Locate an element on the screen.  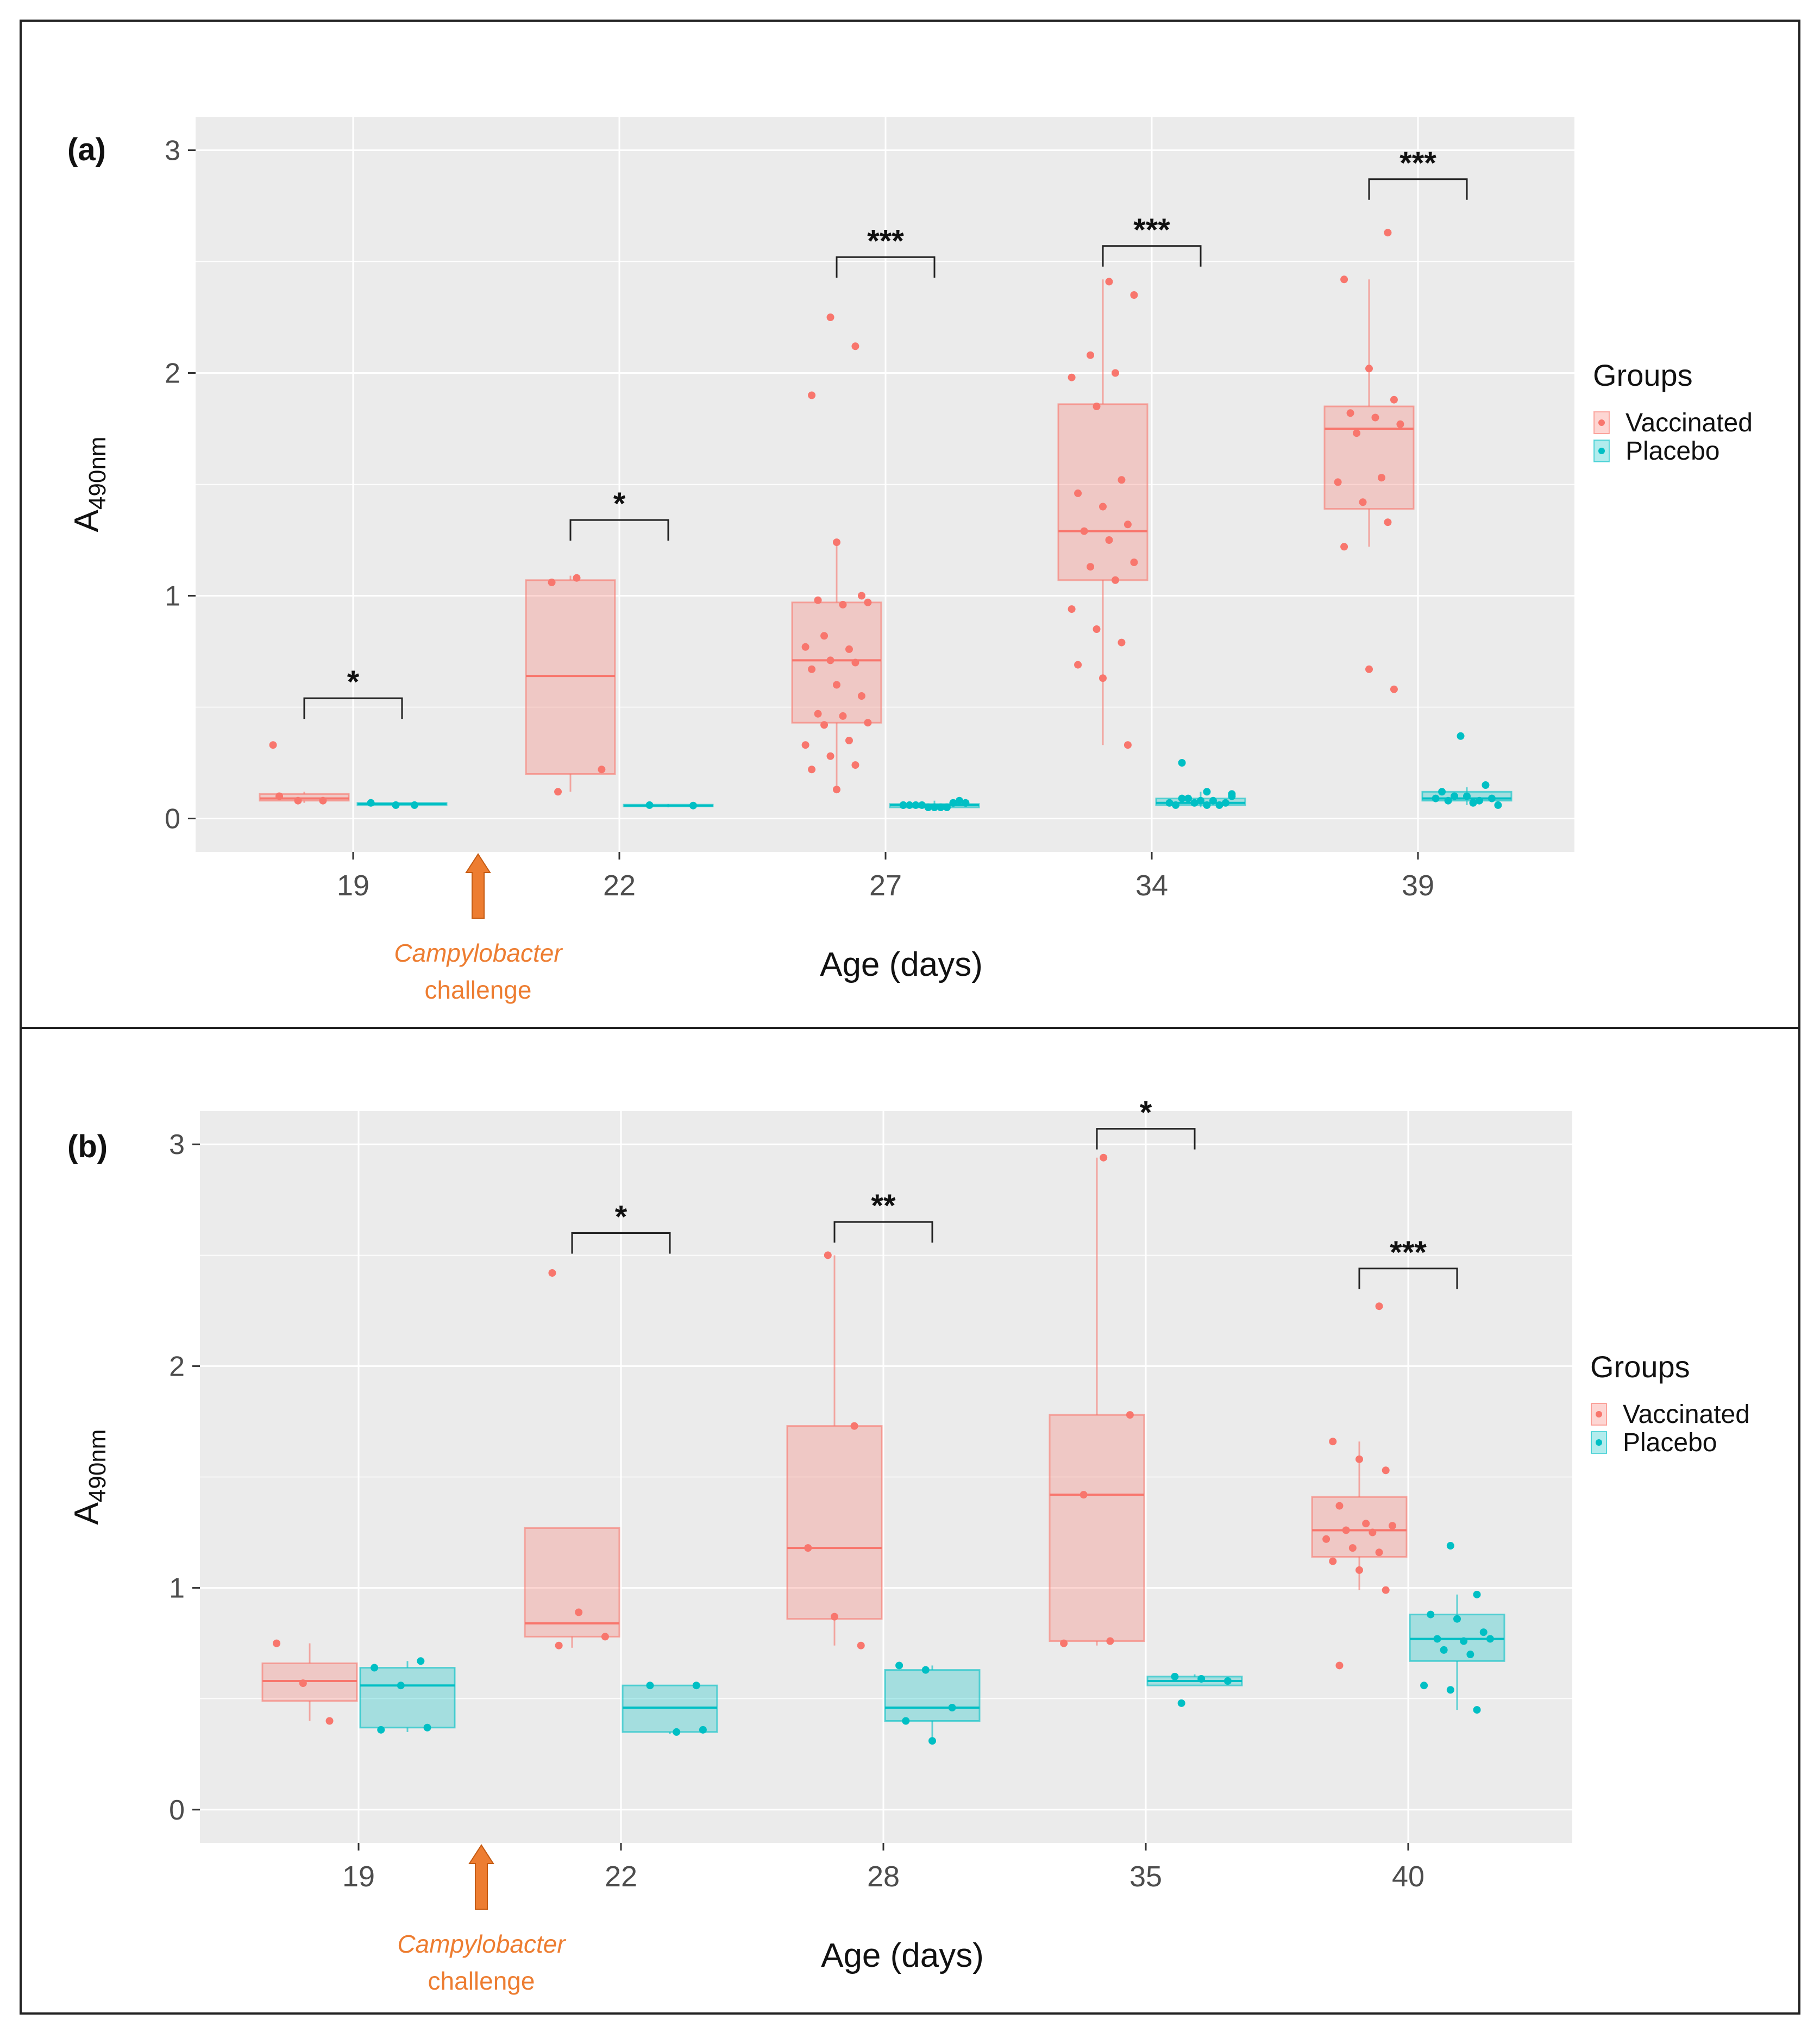
legend-key-point is located at coordinates (1599, 1442).